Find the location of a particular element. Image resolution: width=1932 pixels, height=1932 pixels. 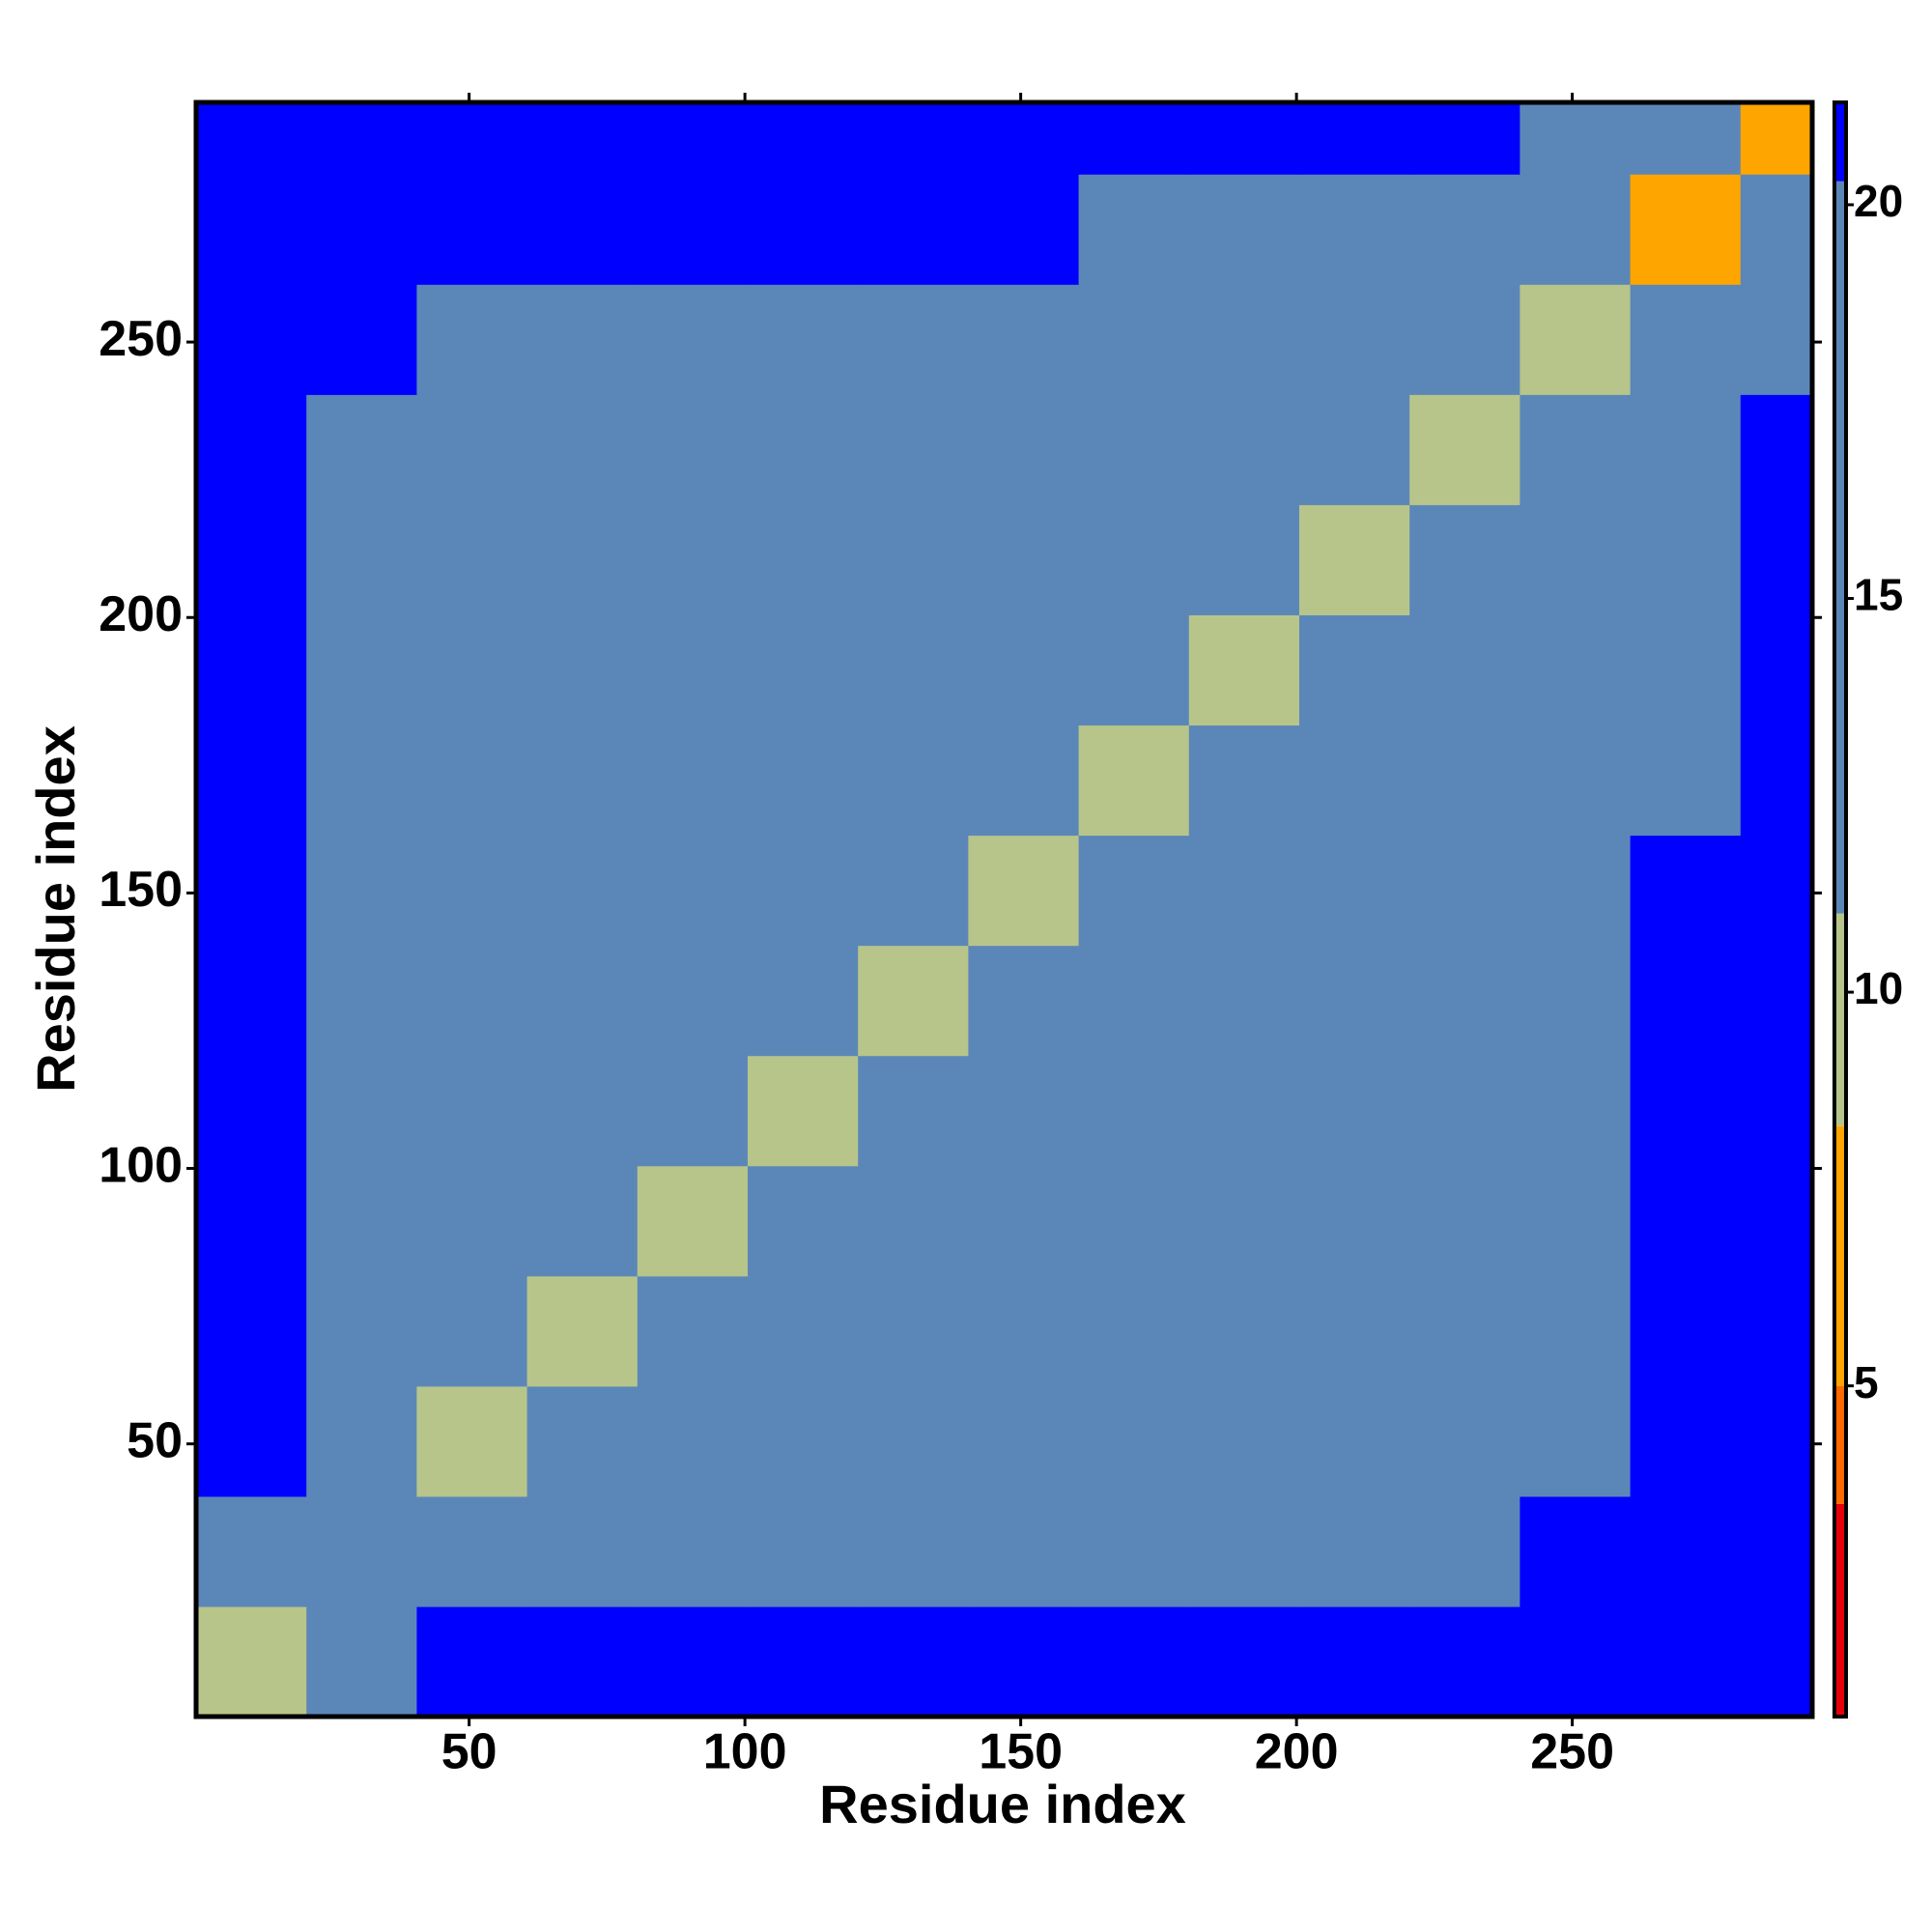

y-axis-label: Residue index is located at coordinates (55, 909).